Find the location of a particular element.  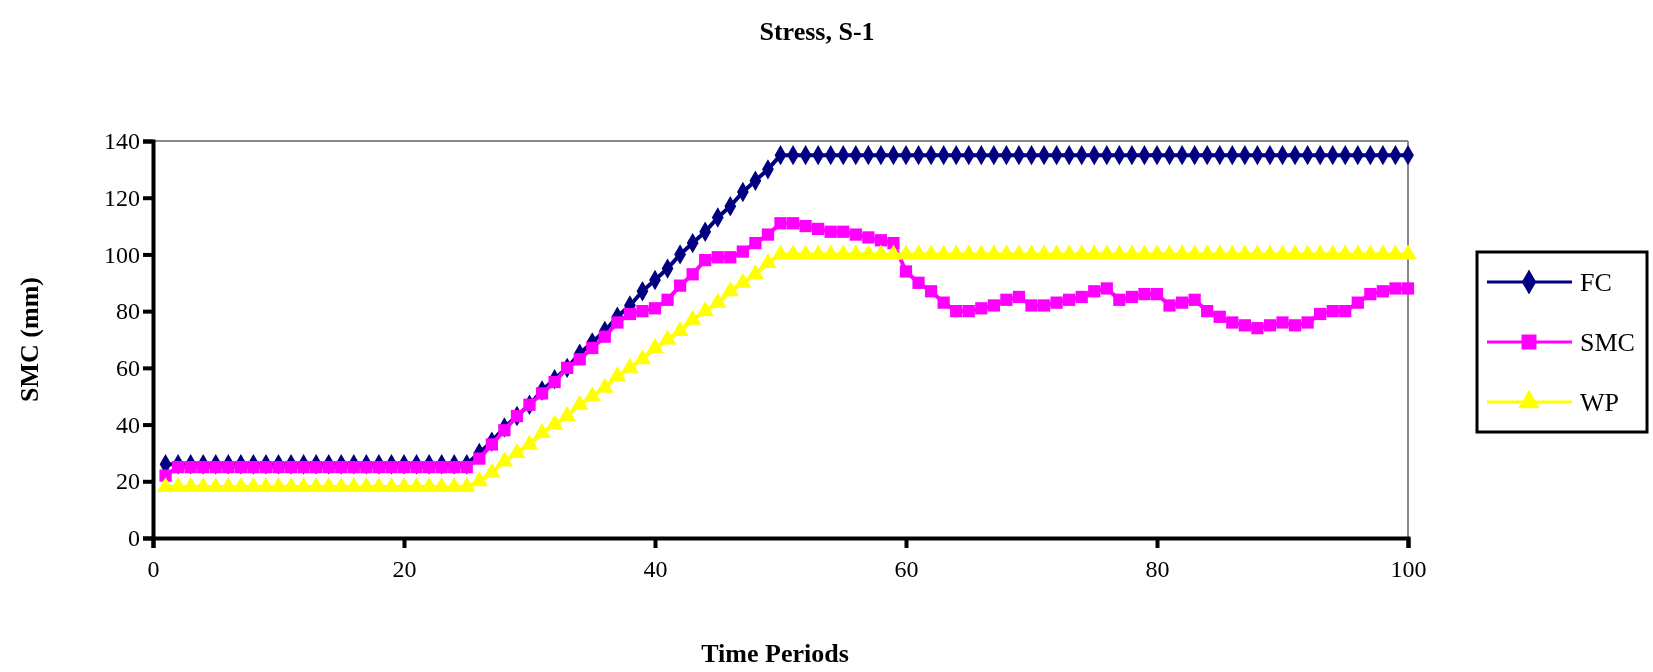

y-tick-label: 80 is located at coordinates (128, 311).